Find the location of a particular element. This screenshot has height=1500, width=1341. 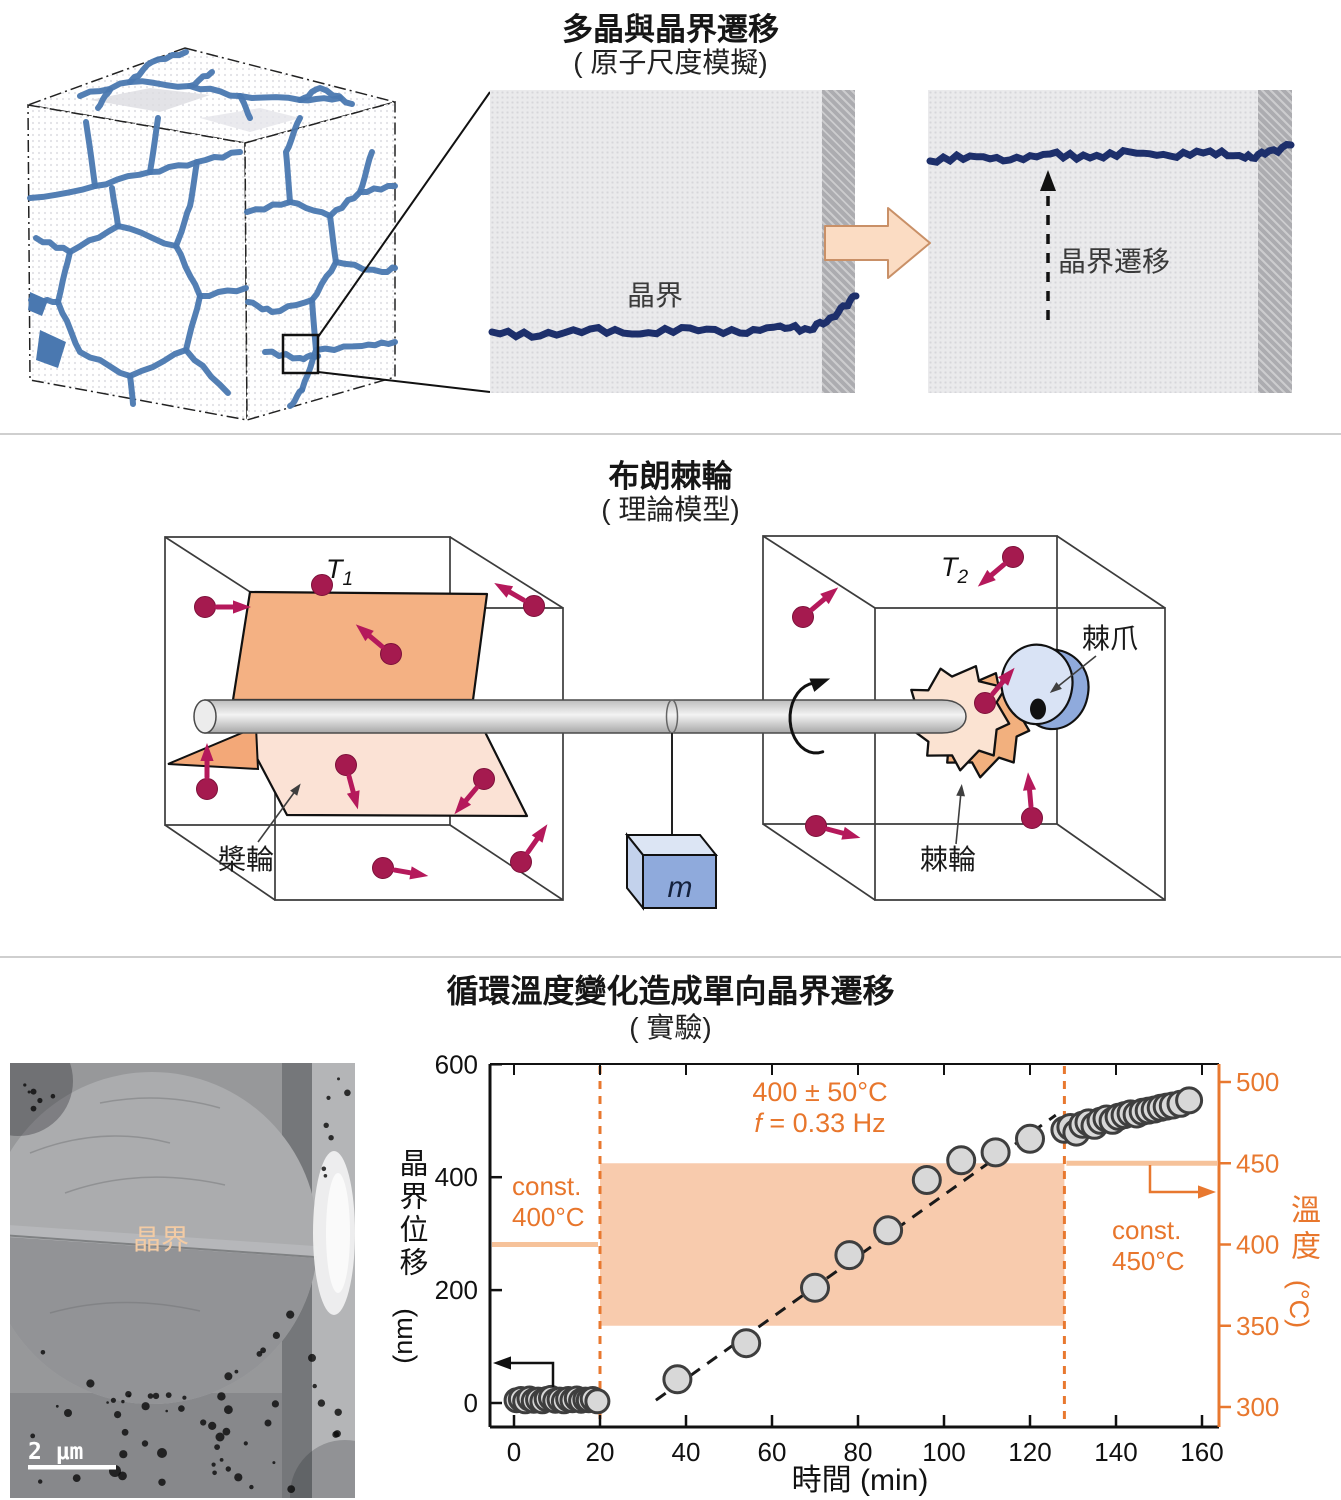

y-axis-right-label: 溫度 is located at coordinates (1302, 1230).